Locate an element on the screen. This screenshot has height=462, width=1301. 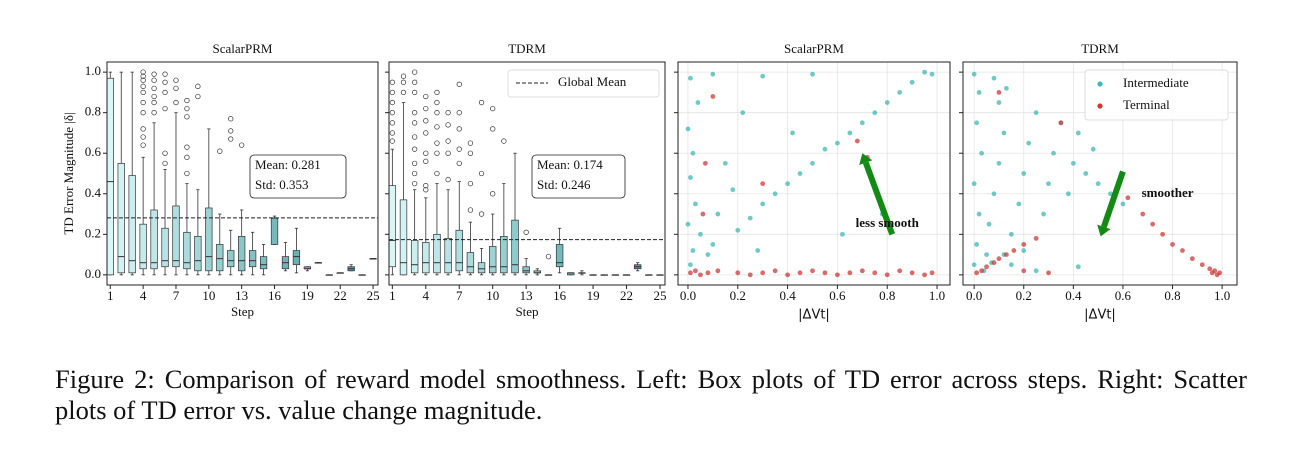
y-tick-label: 0.0 is located at coordinates (93, 273).